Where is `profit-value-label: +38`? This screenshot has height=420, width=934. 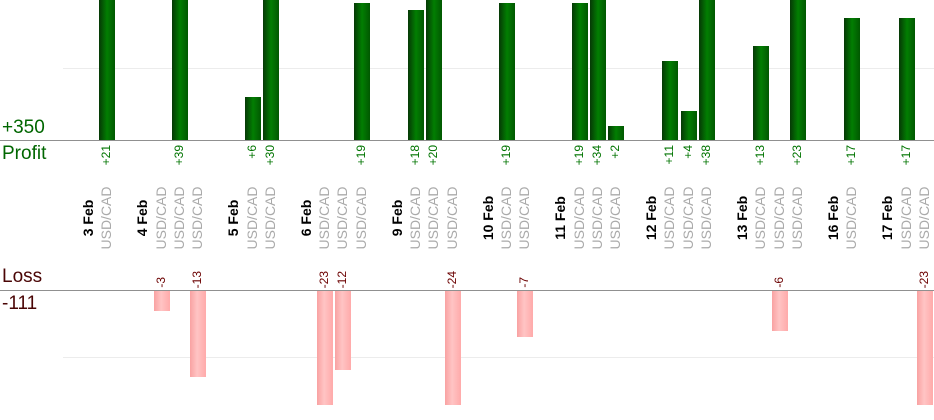
profit-value-label: +38 is located at coordinates (706, 155).